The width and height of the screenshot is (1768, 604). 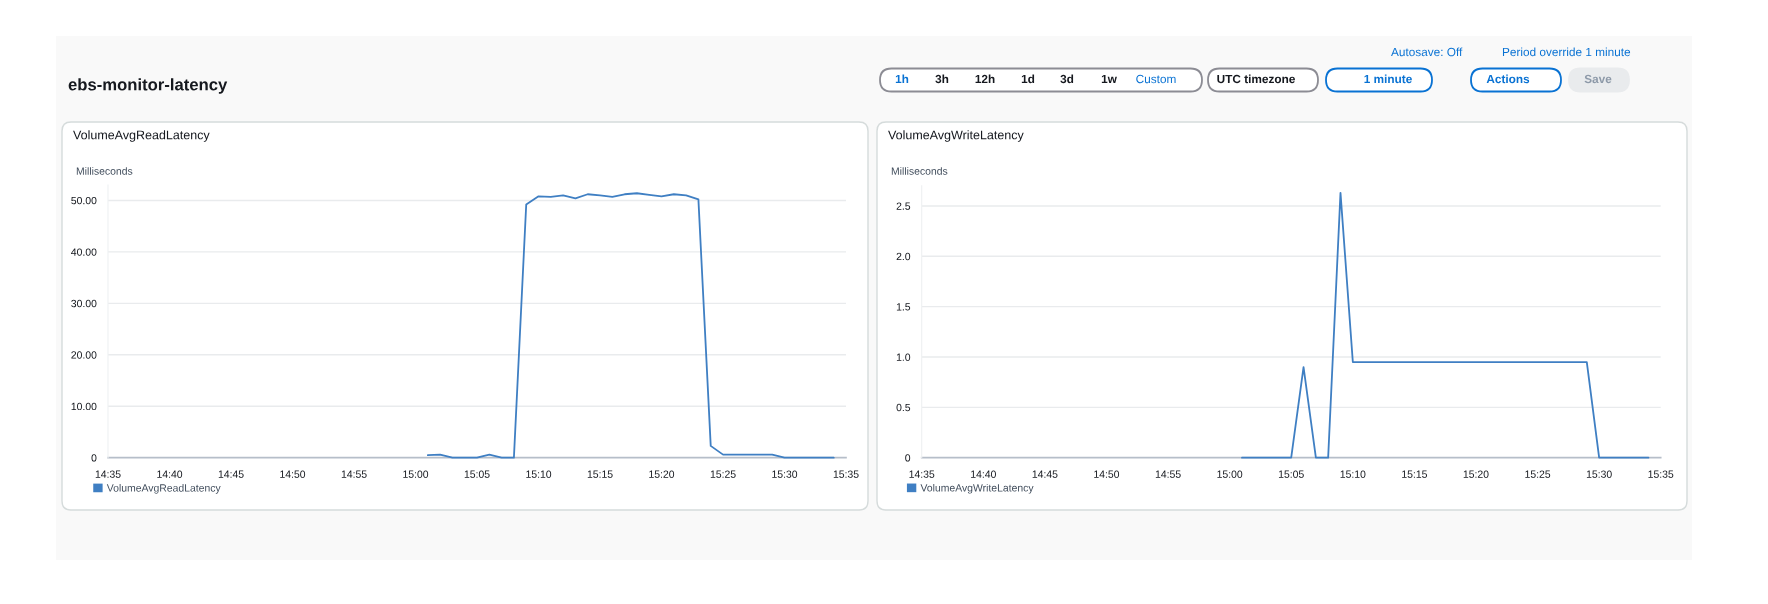 I want to click on y-tick-label: 1.0, so click(x=903, y=357).